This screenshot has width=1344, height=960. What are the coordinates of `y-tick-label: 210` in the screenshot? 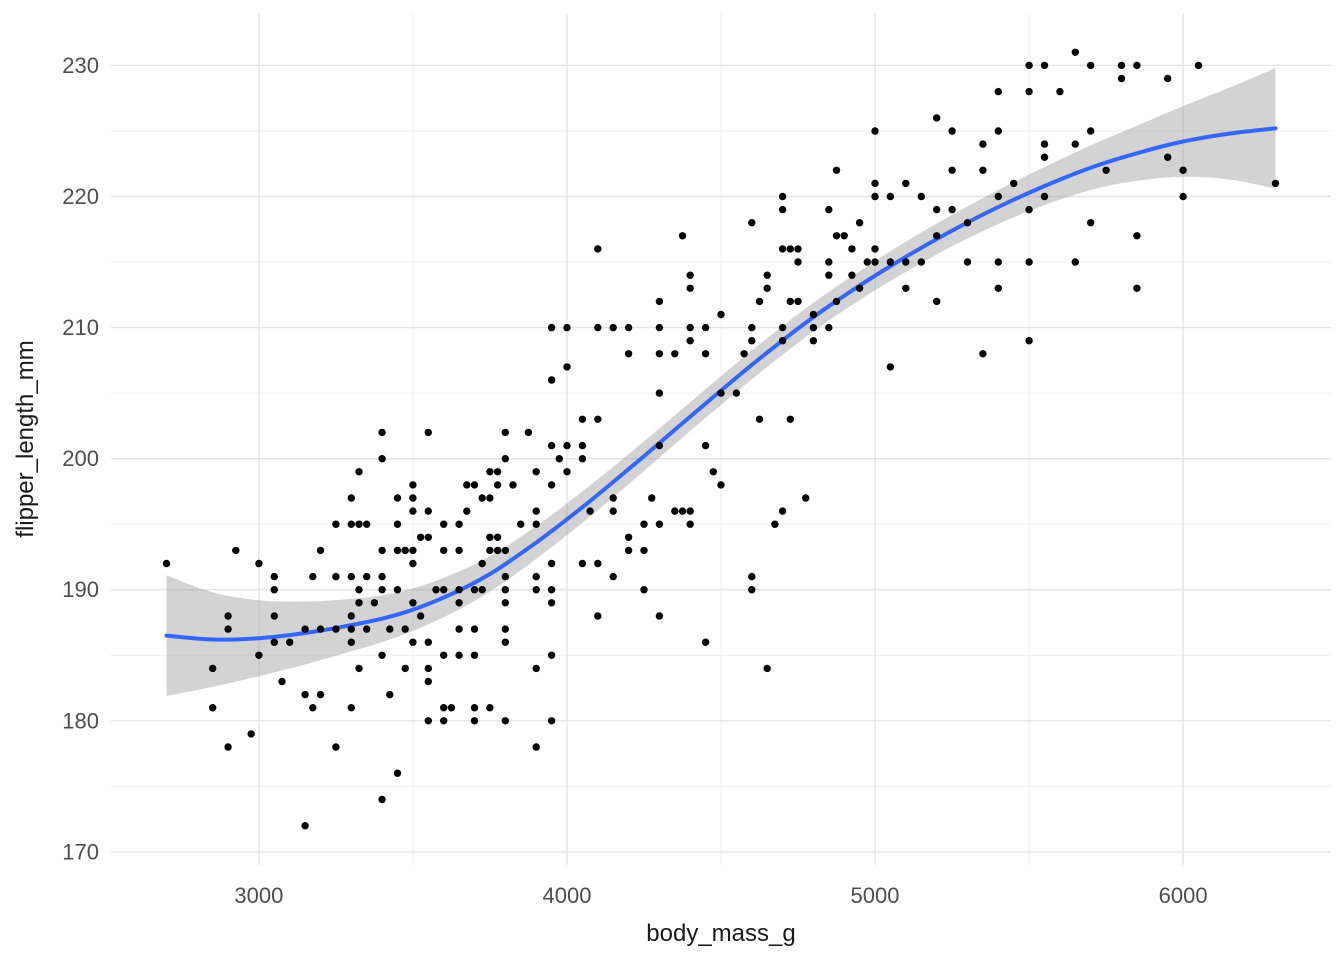 It's located at (80, 327).